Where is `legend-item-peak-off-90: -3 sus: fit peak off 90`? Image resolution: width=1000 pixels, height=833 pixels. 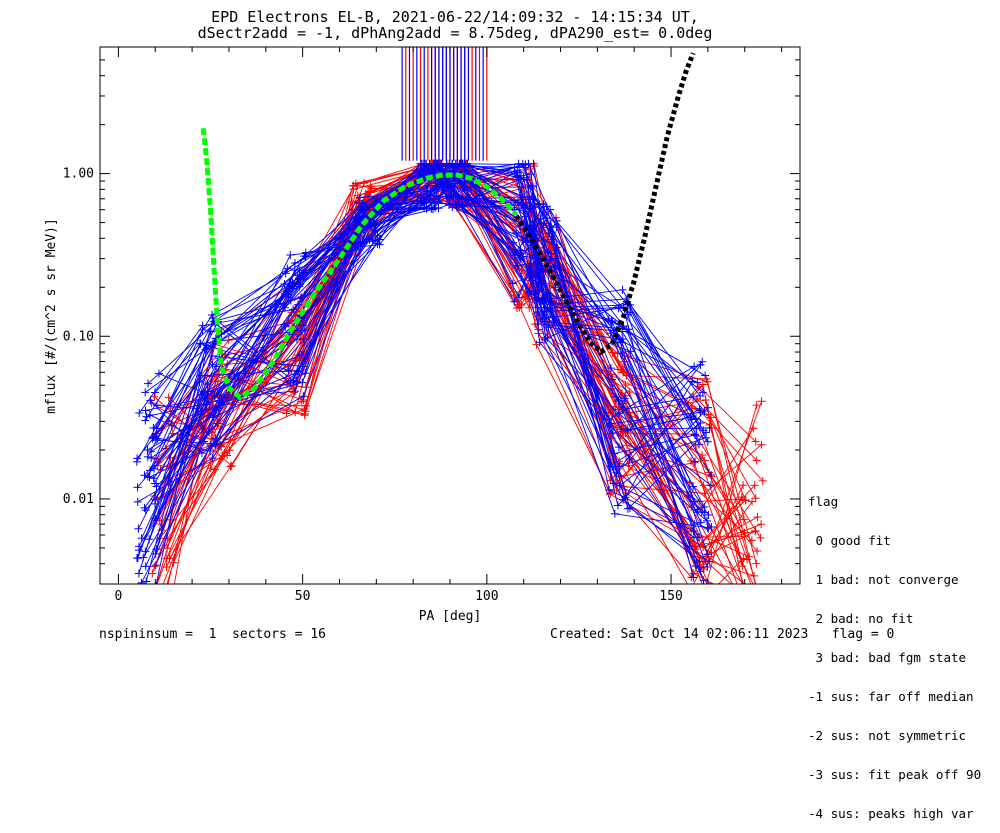
legend-item-peak-off-90: -3 sus: fit peak off 90 is located at coordinates (895, 774).